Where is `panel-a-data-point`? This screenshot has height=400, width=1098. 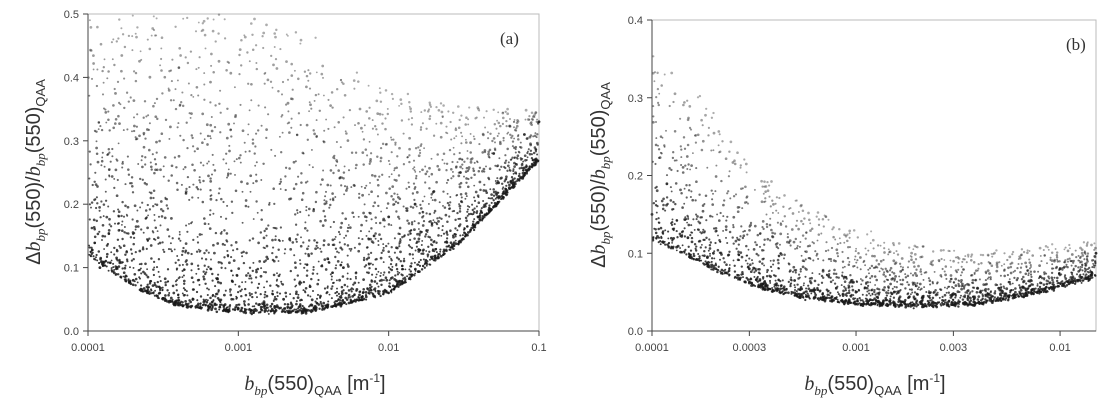 panel-a-data-point is located at coordinates (389, 217).